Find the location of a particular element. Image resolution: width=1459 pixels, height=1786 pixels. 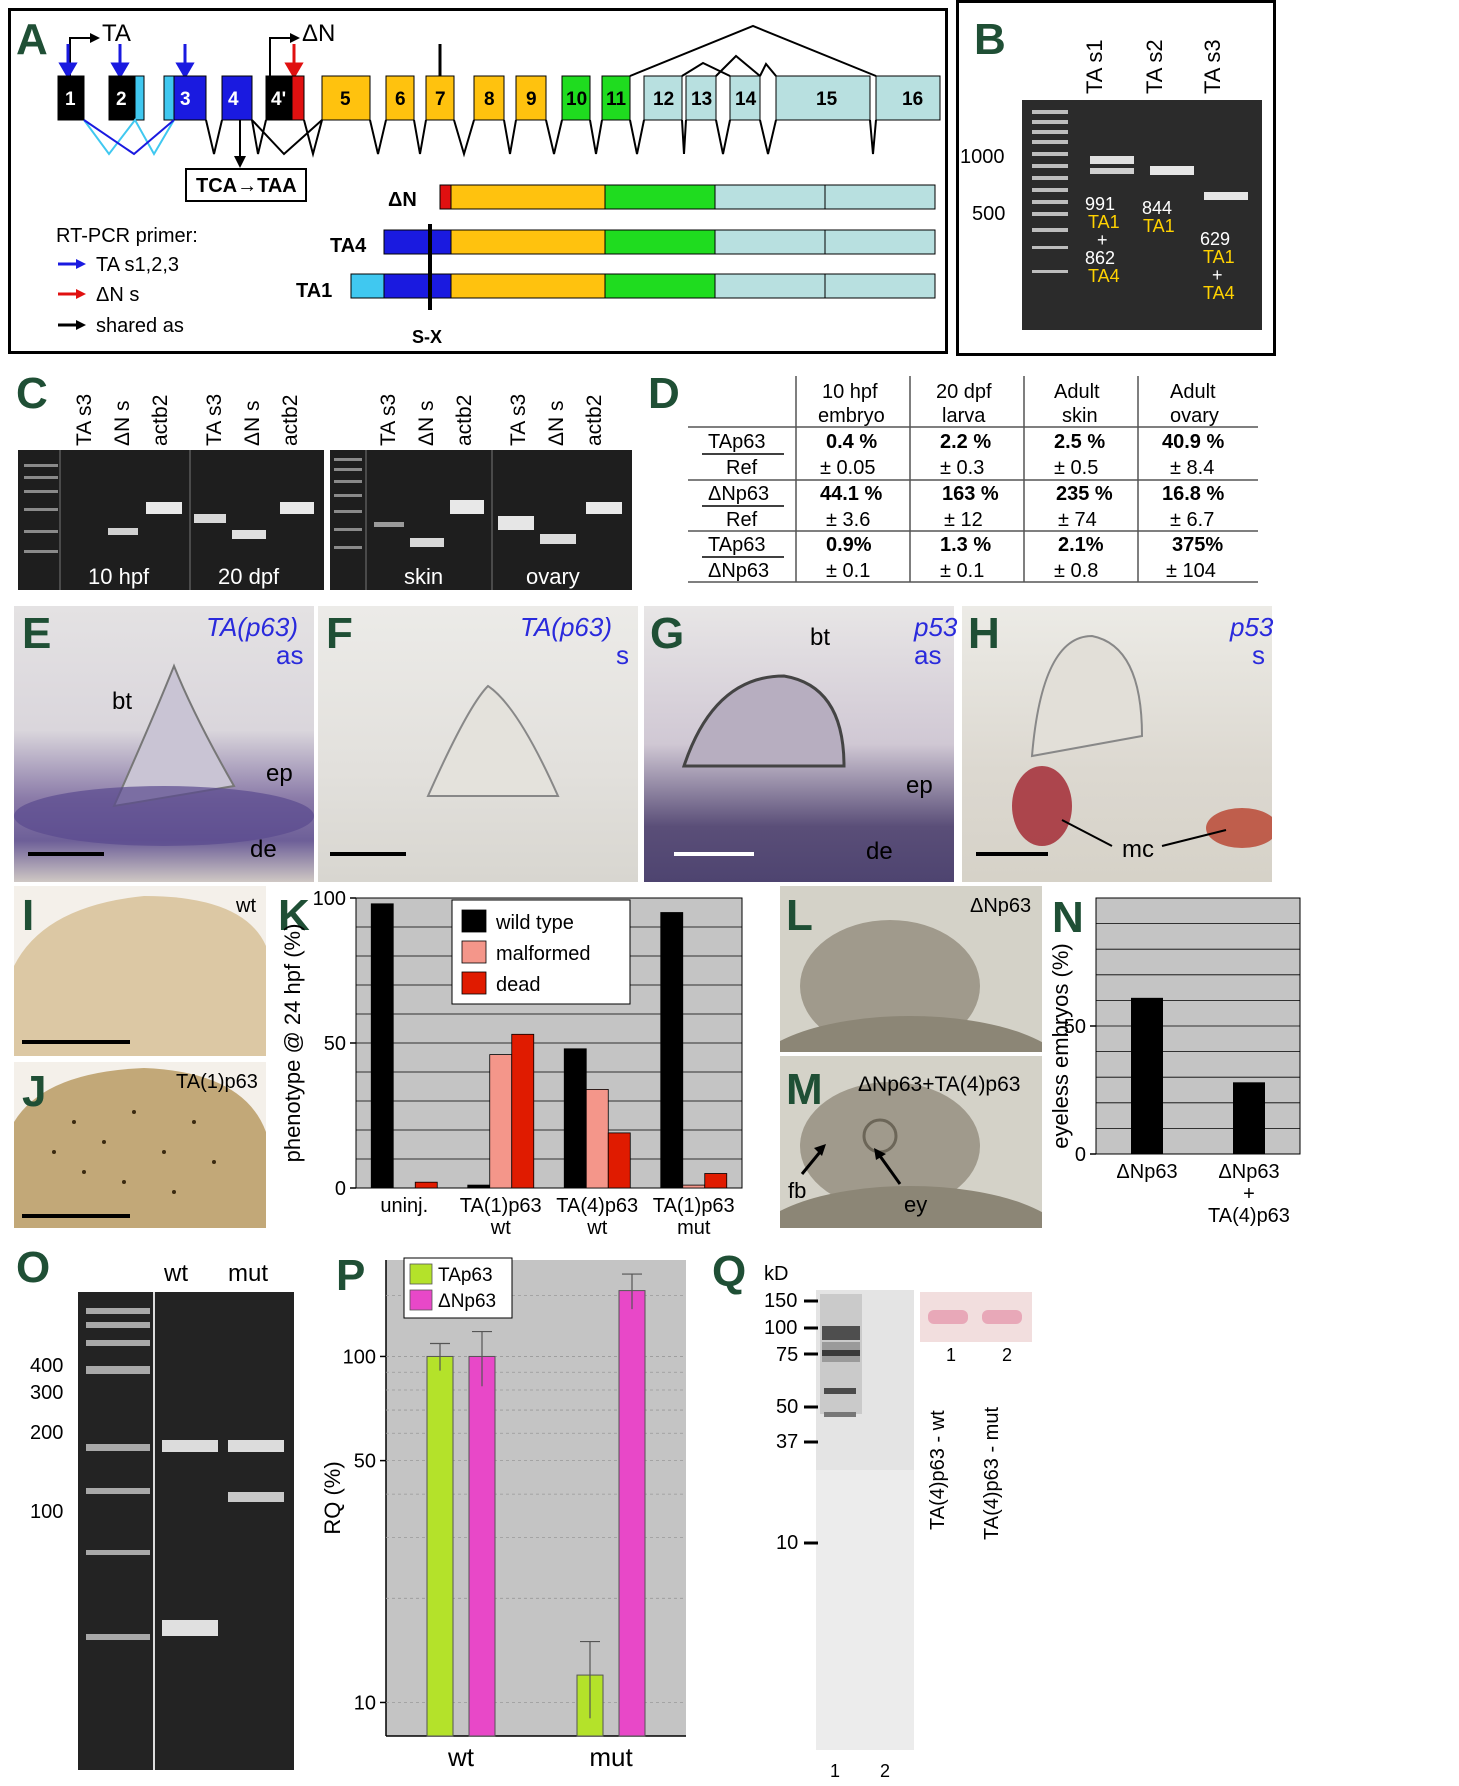

ta-primer-arrows is located at coordinates (126, 61).